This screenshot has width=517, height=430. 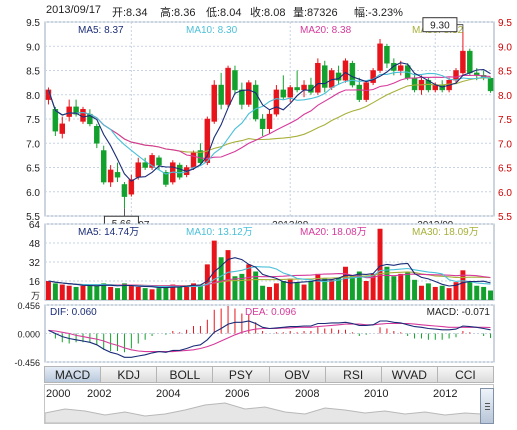 What do you see at coordinates (35, 263) in the screenshot?
I see `volume-tick: 32` at bounding box center [35, 263].